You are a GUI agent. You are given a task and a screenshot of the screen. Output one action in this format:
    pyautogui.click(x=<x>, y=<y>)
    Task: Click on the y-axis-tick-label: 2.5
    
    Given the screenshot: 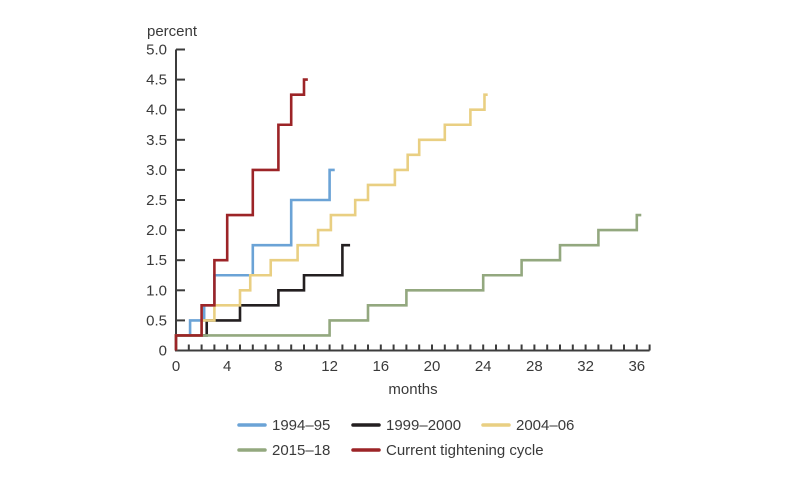 What is the action you would take?
    pyautogui.click(x=156, y=200)
    